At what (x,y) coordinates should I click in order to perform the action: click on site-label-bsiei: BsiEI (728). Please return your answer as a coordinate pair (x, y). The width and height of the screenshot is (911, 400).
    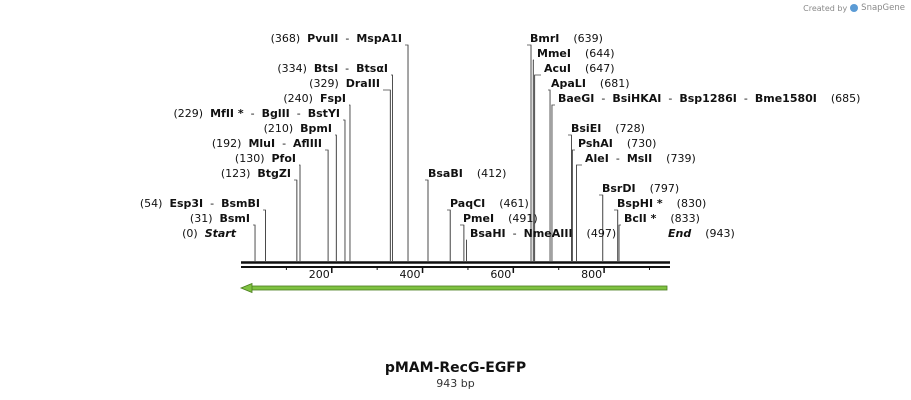
    Looking at the image, I should click on (608, 128).